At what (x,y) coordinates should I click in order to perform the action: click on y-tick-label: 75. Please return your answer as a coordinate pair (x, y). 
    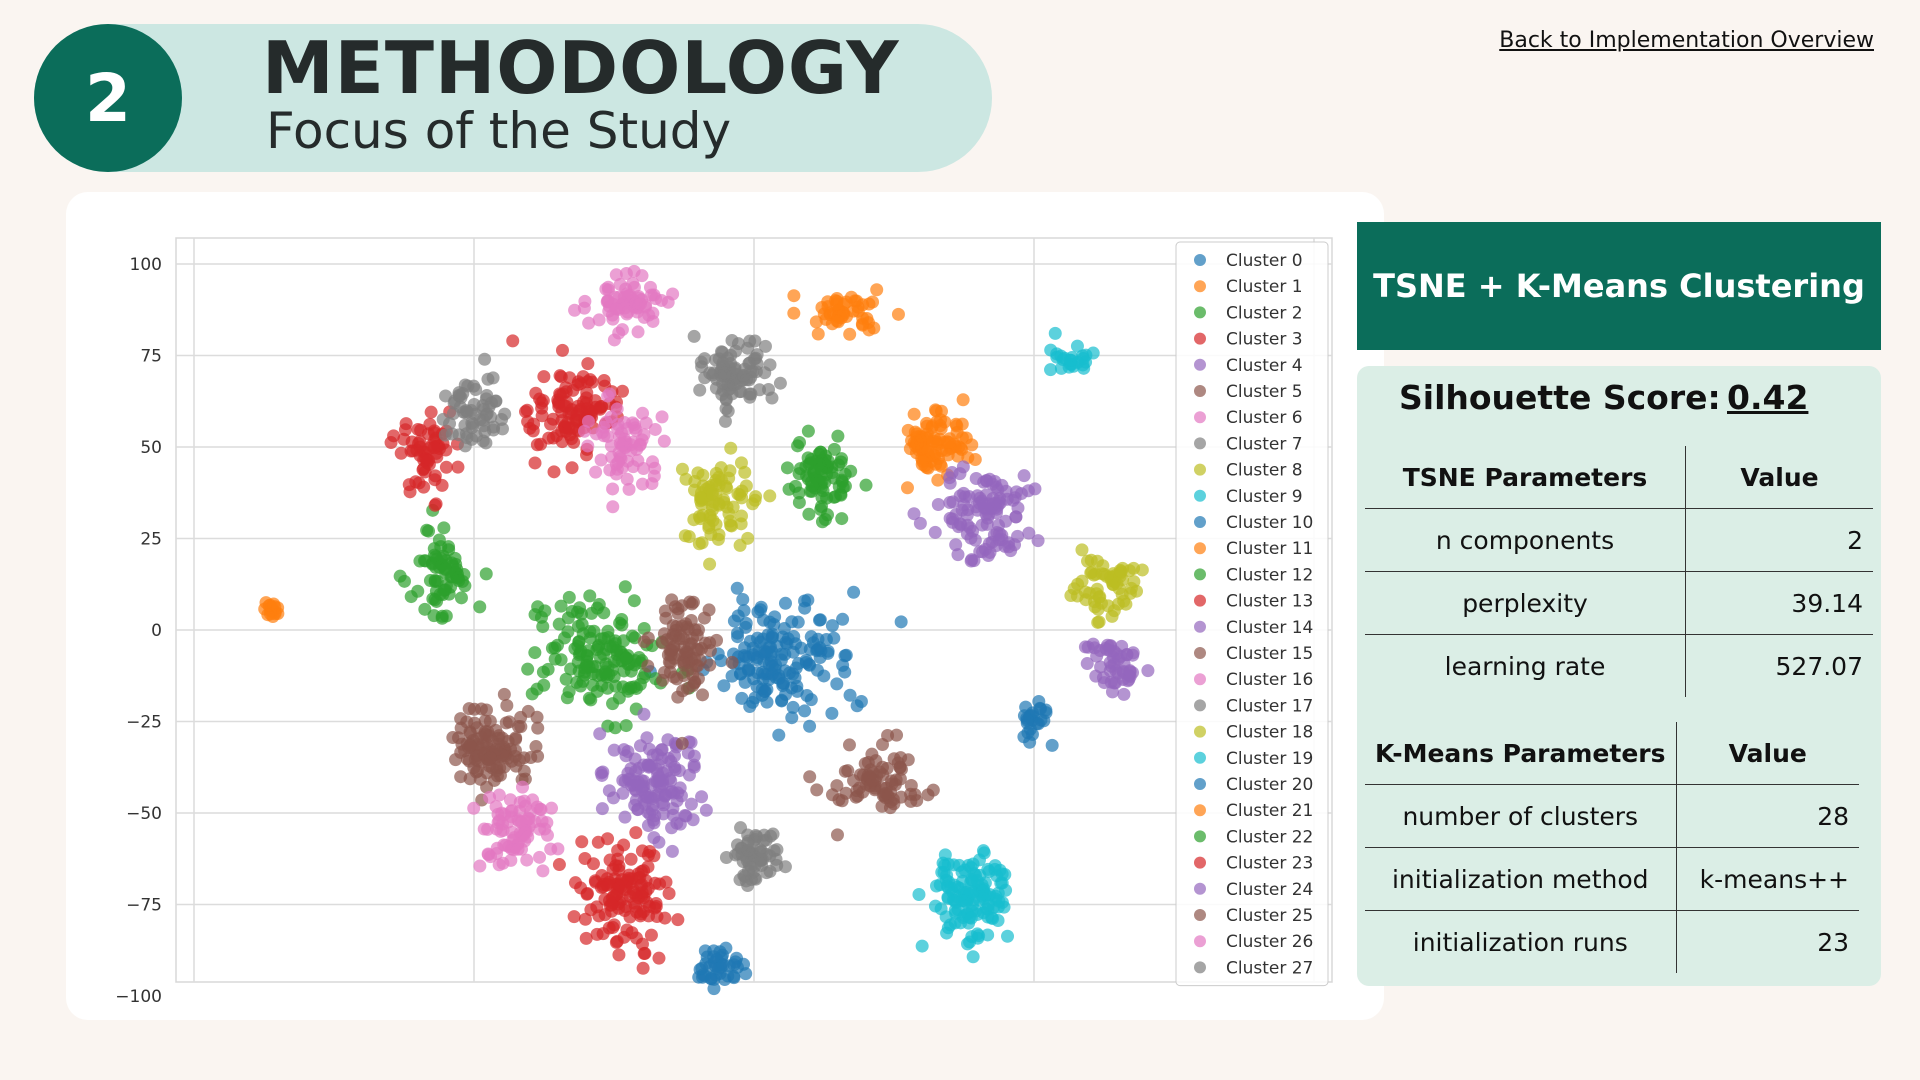
    Looking at the image, I should click on (151, 357).